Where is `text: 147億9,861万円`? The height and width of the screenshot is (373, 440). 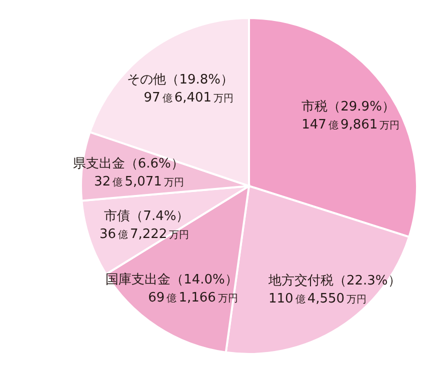 text: 147億9,861万円 is located at coordinates (351, 125).